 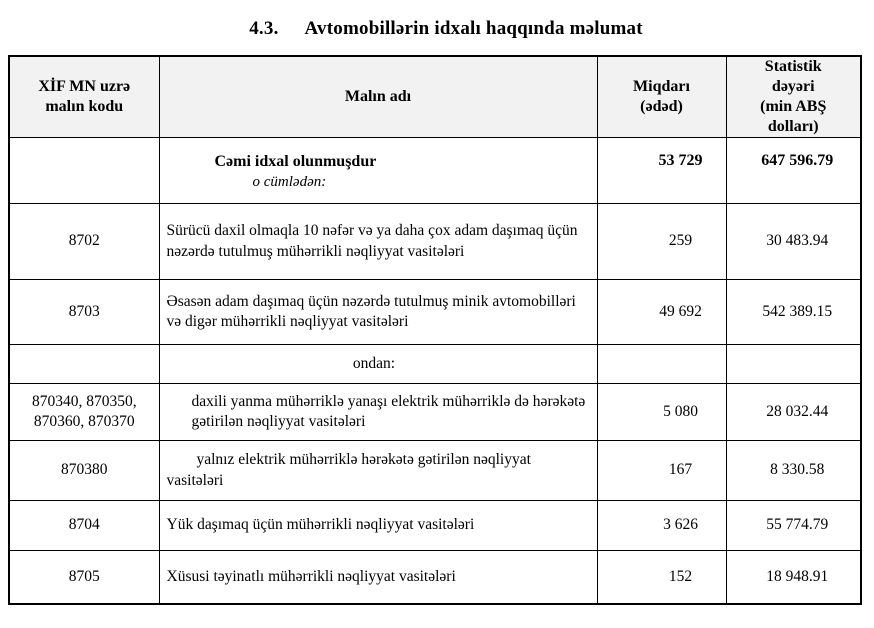 I want to click on table-row-subheading: ondan:, so click(x=435, y=364).